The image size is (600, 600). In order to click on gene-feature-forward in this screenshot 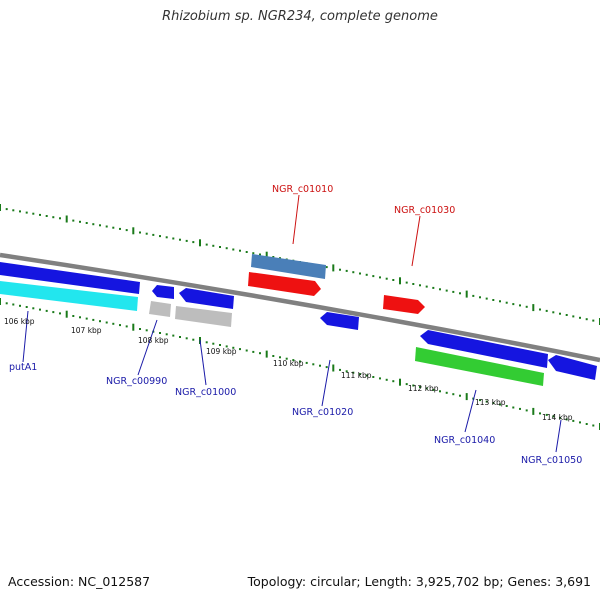, I will do `click(70, 278)`.